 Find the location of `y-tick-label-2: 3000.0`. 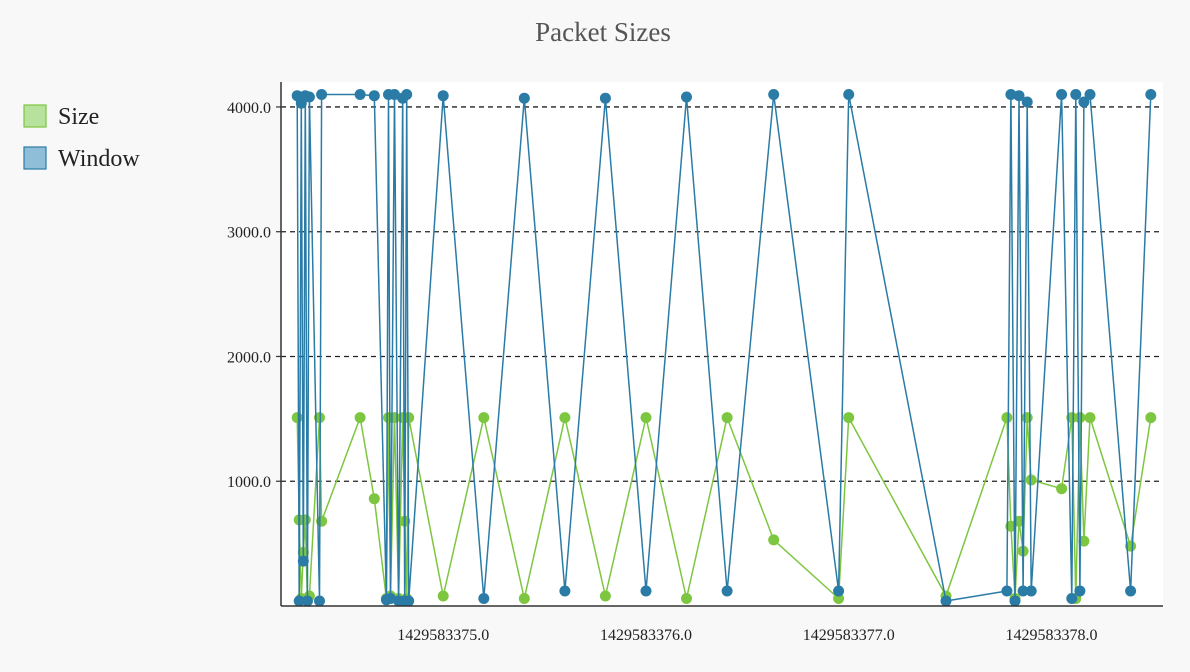

y-tick-label-2: 3000.0 is located at coordinates (249, 233).